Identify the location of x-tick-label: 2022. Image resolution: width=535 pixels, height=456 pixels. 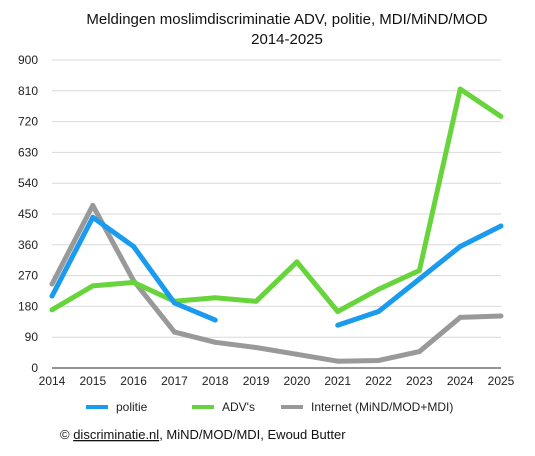
(378, 381).